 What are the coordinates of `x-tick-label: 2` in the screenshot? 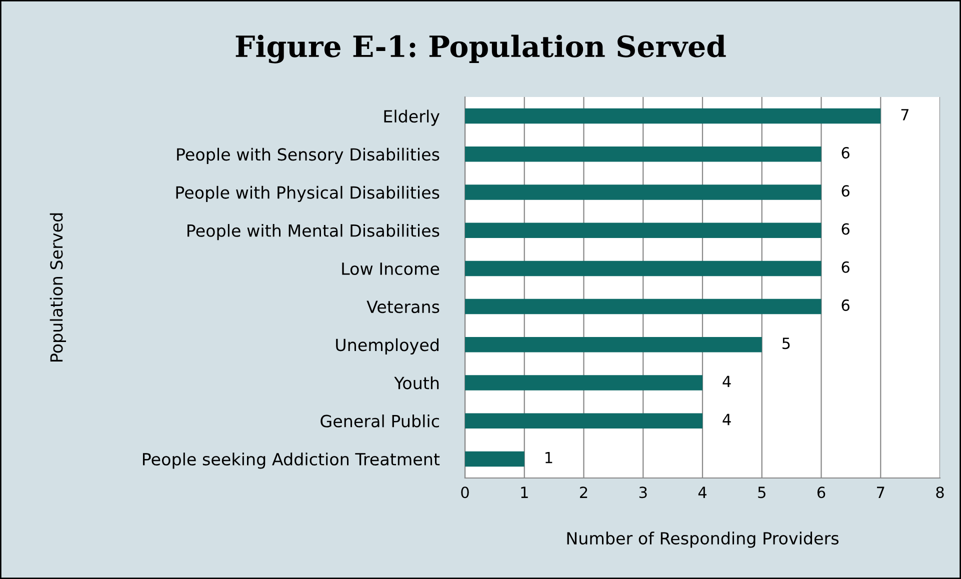 It's located at (584, 492).